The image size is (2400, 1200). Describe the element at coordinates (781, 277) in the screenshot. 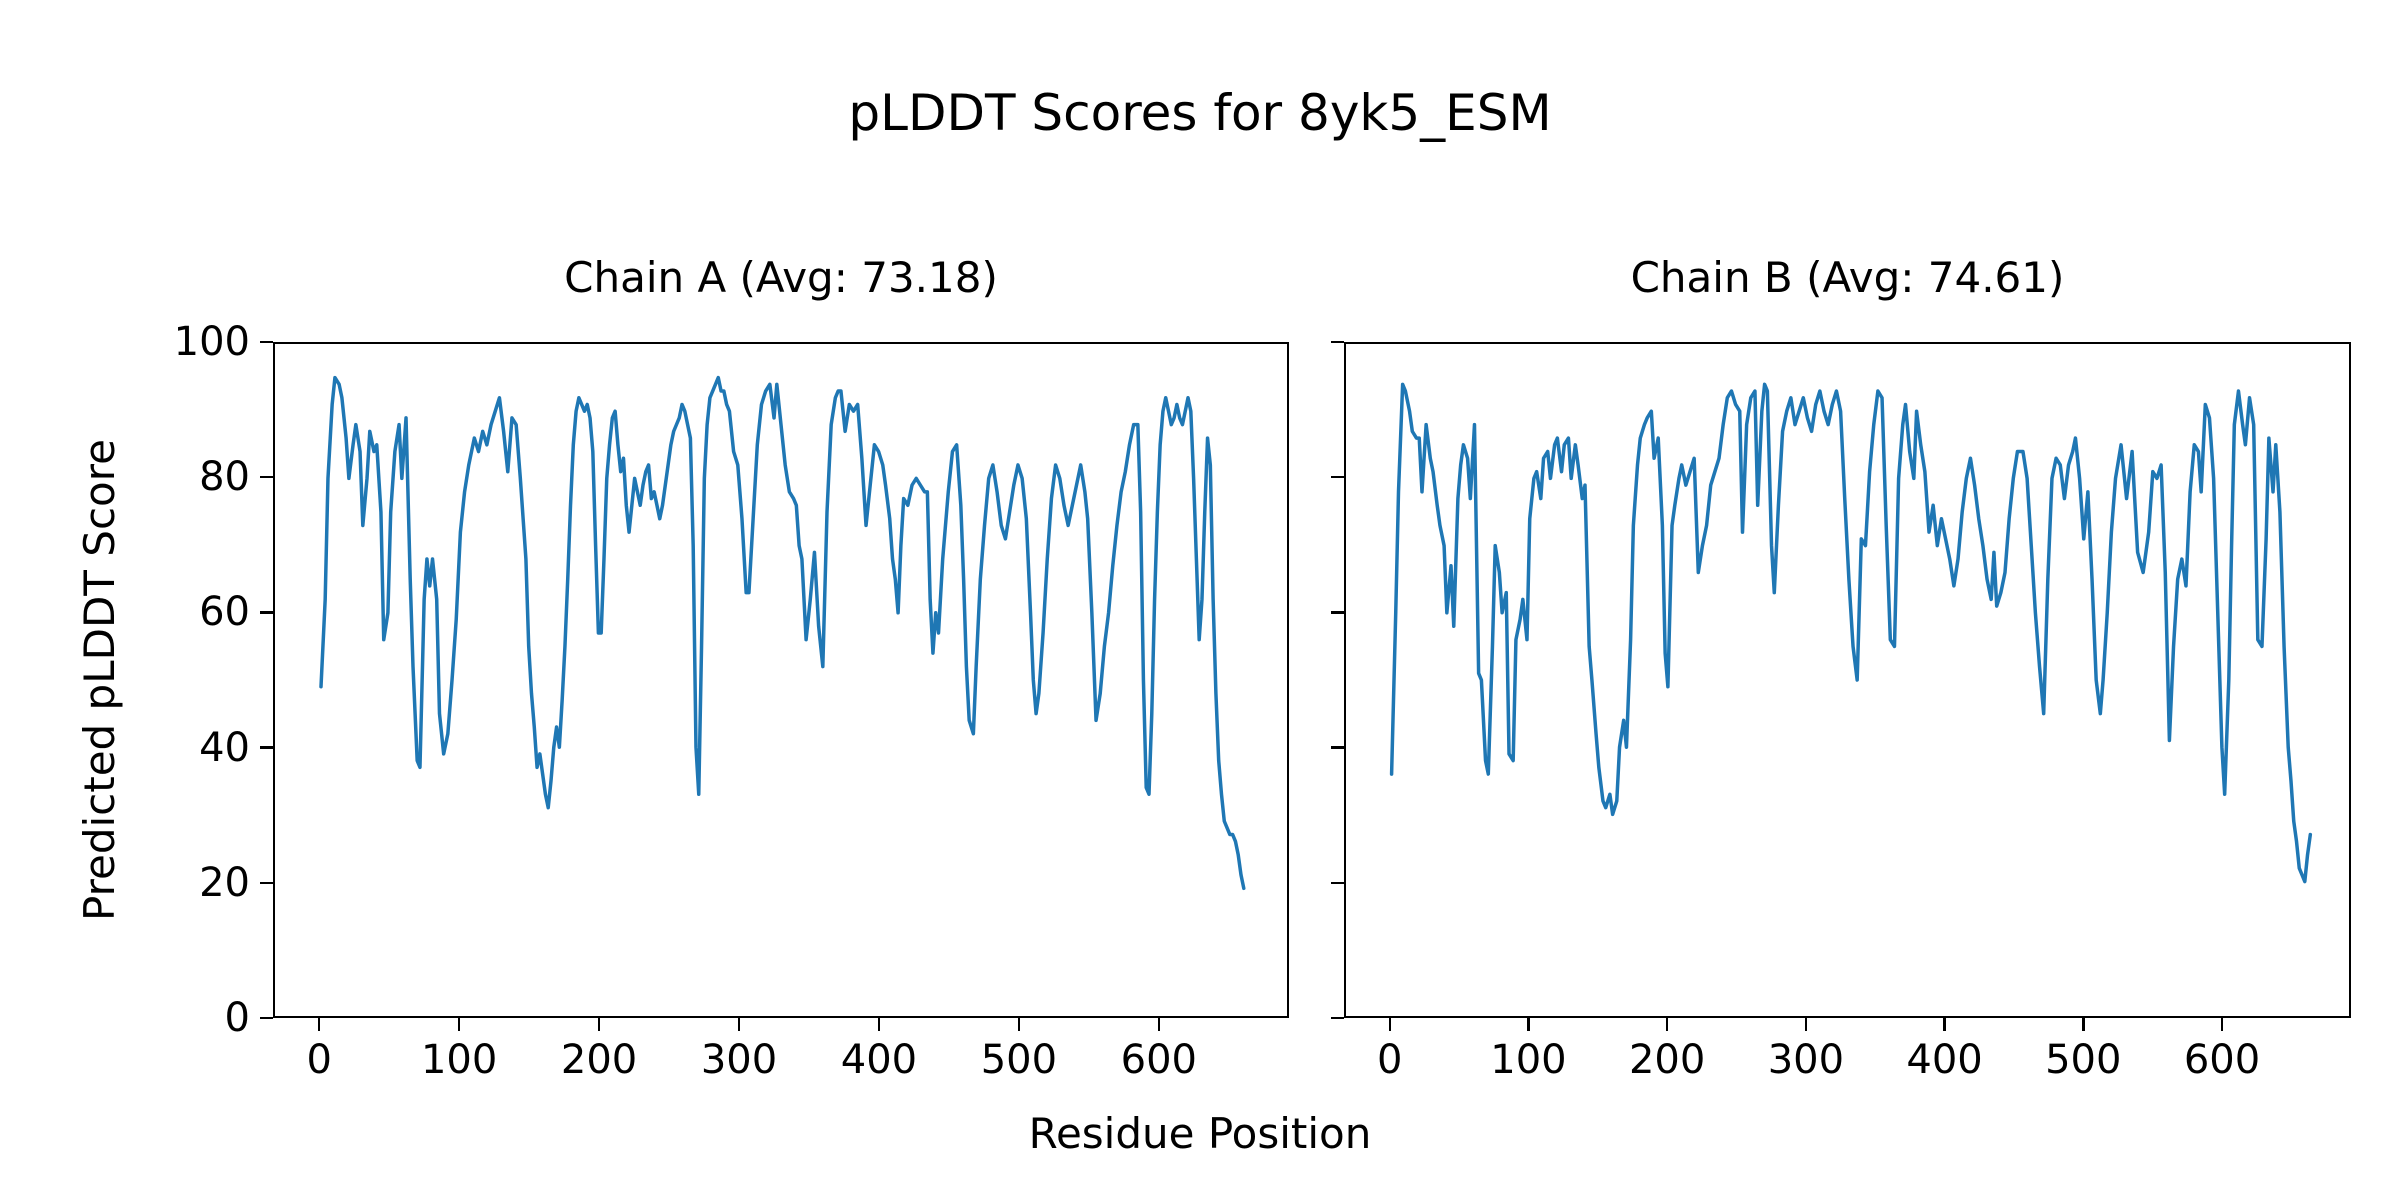

I see `subplot-title-chain-a: Chain A (Avg: 73.18)` at that location.